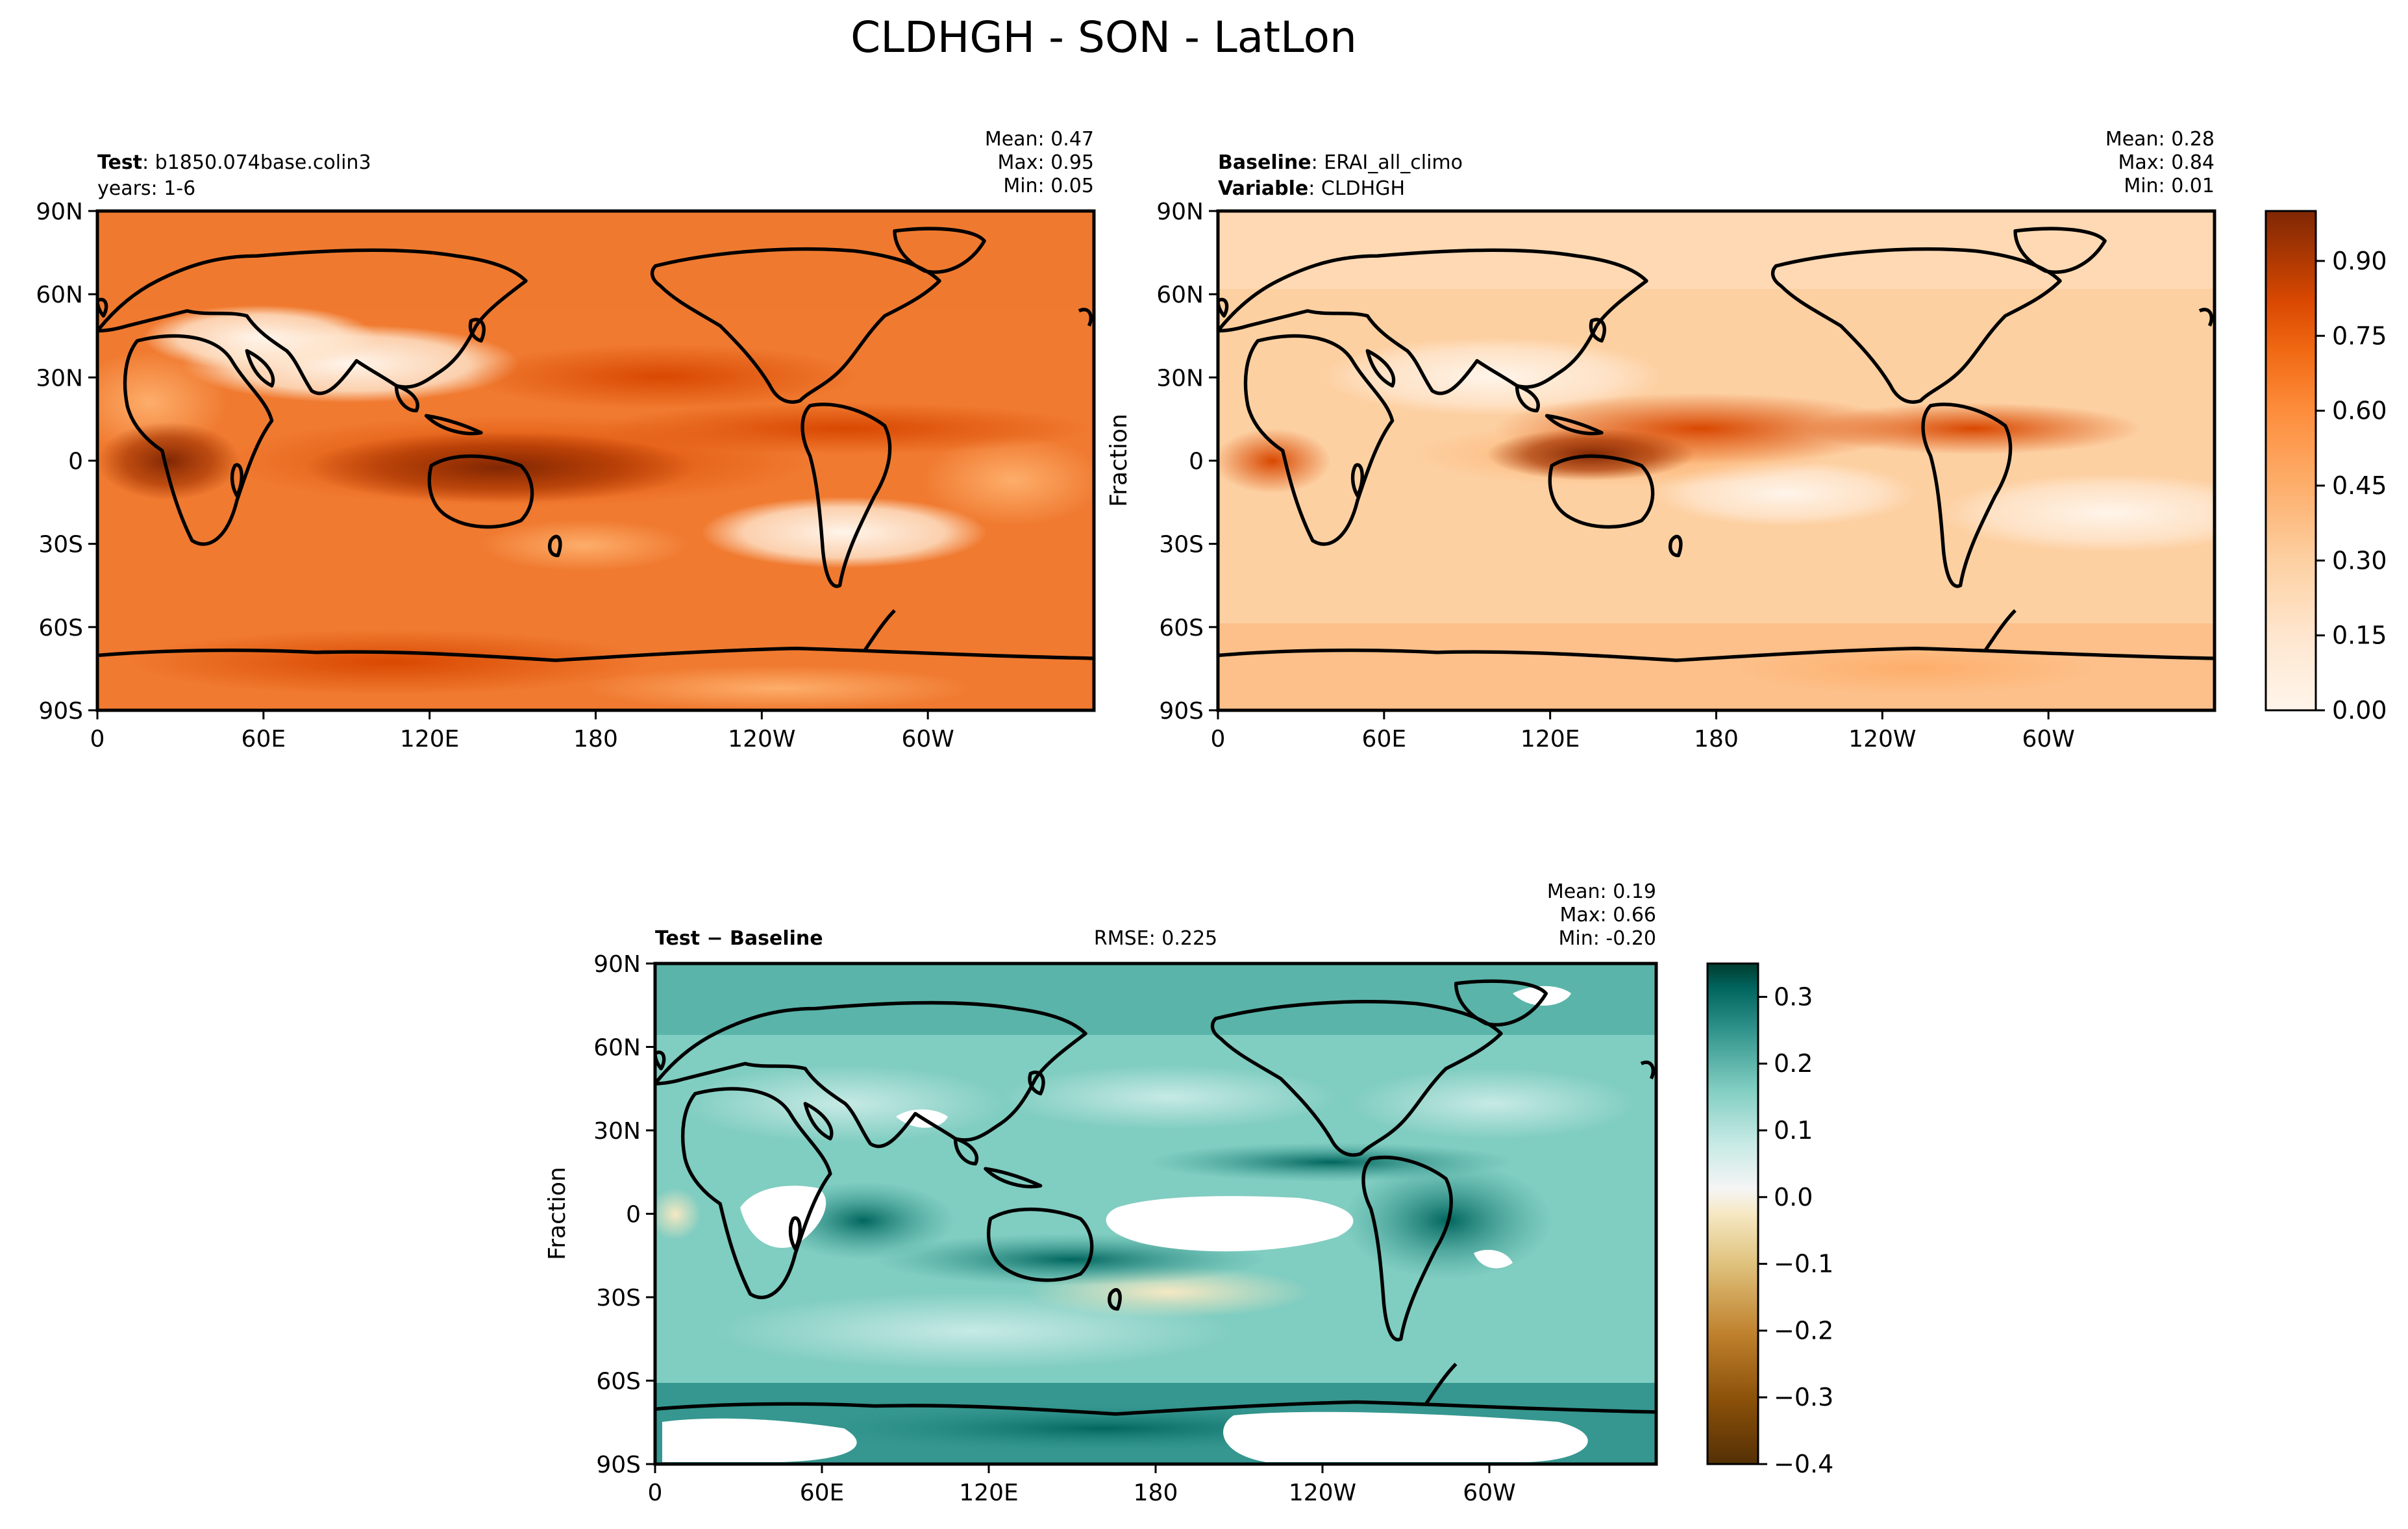 Image resolution: width=2408 pixels, height=1529 pixels. What do you see at coordinates (429, 739) in the screenshot?
I see `test-xtick-label: 120E` at bounding box center [429, 739].